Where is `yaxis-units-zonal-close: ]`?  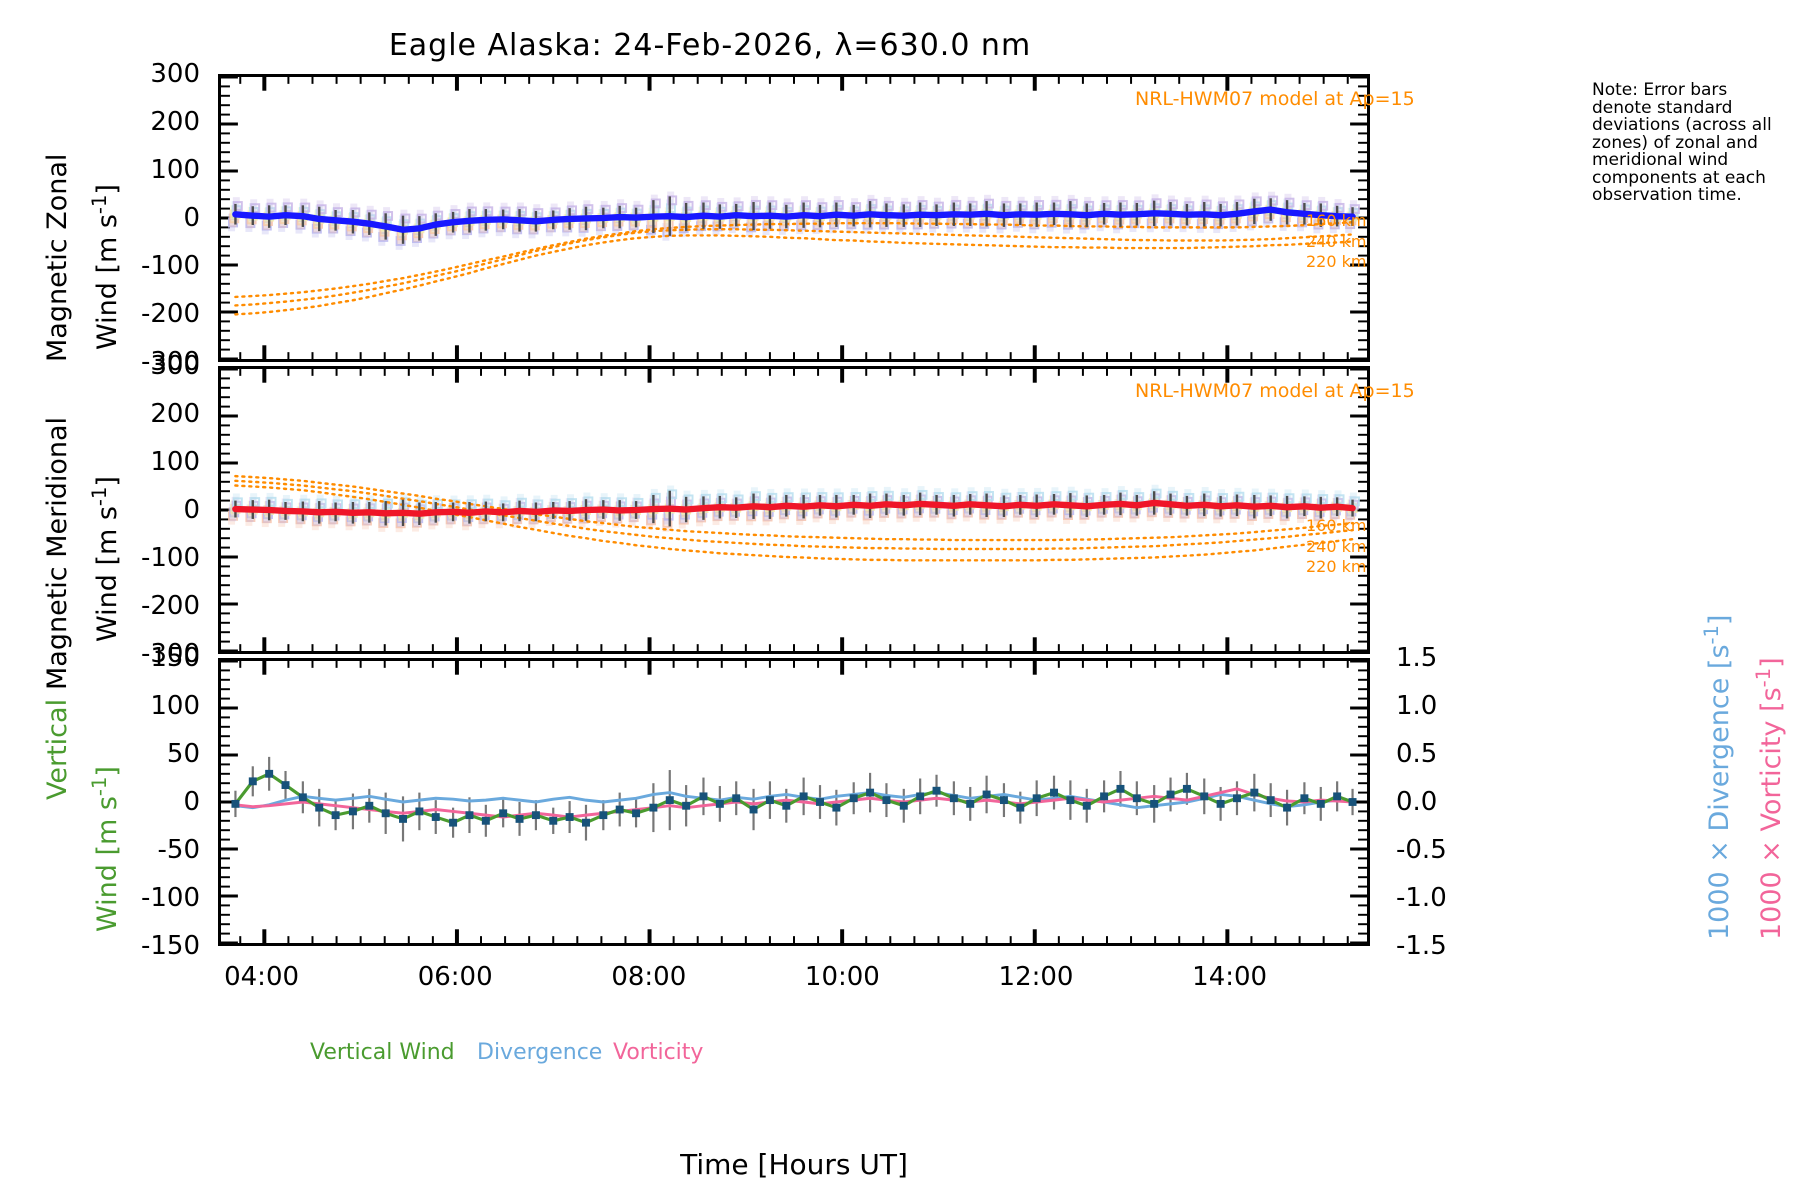
yaxis-units-zonal-close: ] is located at coordinates (107, 189).